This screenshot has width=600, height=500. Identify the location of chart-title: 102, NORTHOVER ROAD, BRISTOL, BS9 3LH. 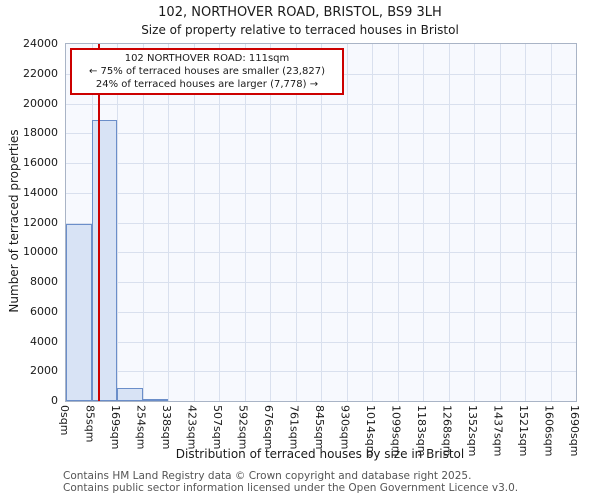
(300, 12).